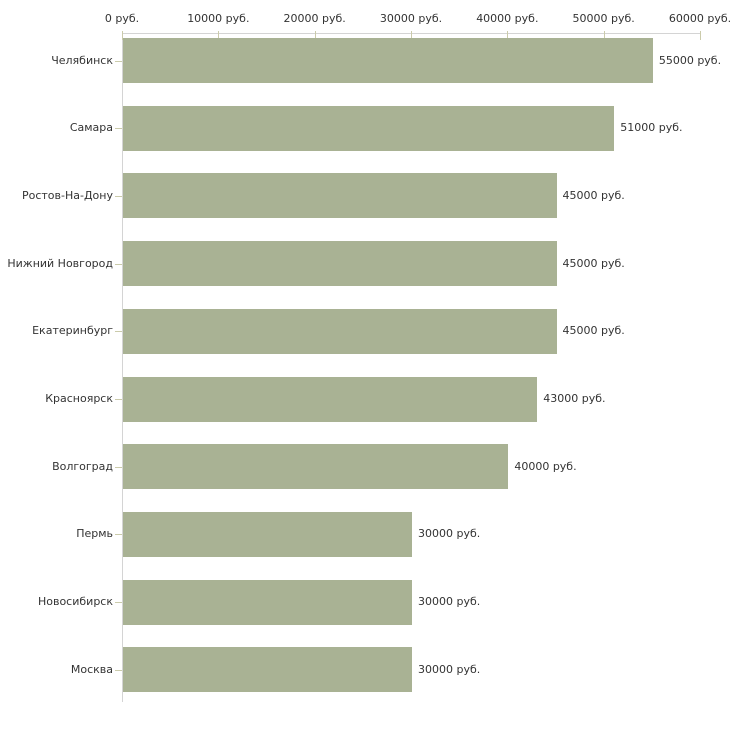  Describe the element at coordinates (603, 18) in the screenshot. I see `x-axis-tick-label: 50000 руб.` at that location.